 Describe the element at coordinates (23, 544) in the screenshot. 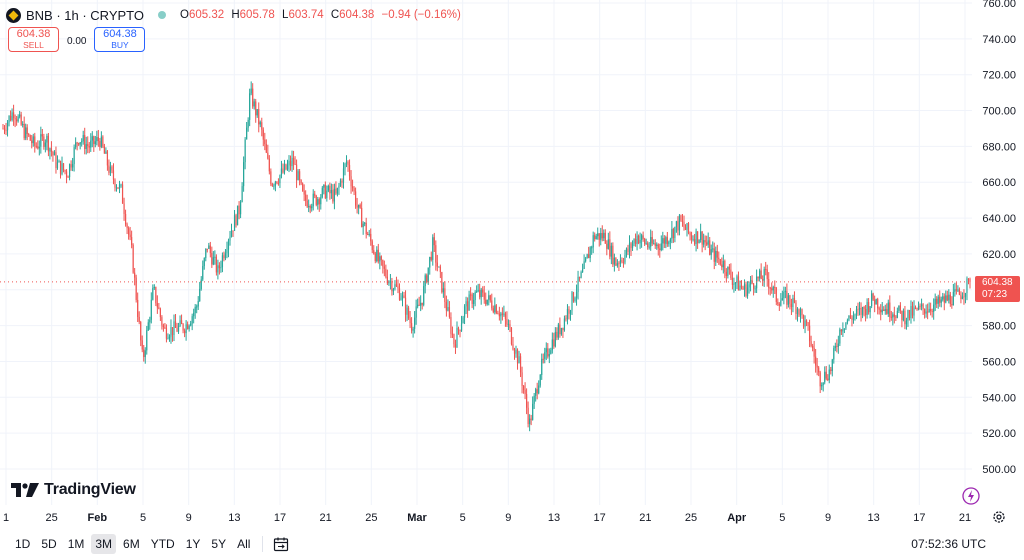

I see `range-1d: 1D` at that location.